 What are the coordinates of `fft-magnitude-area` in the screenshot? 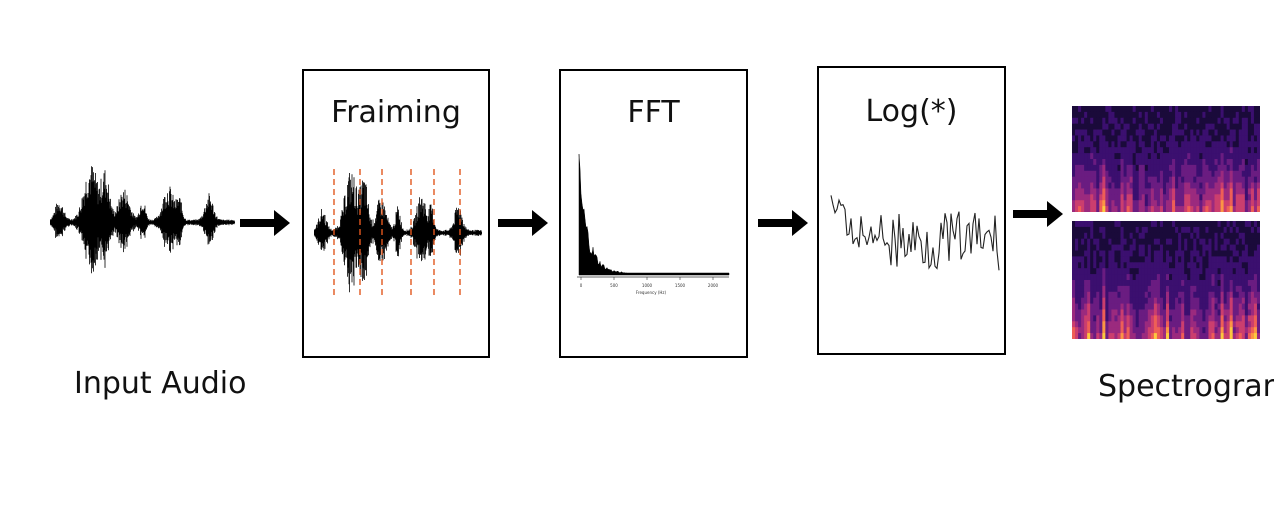 It's located at (654, 215).